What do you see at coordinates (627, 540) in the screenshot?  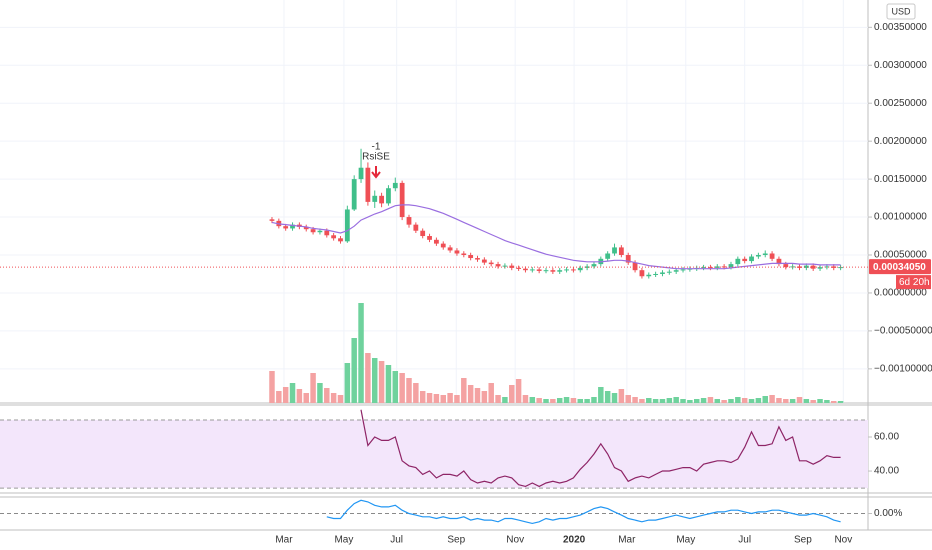 I see `x-tick-label: Mar` at bounding box center [627, 540].